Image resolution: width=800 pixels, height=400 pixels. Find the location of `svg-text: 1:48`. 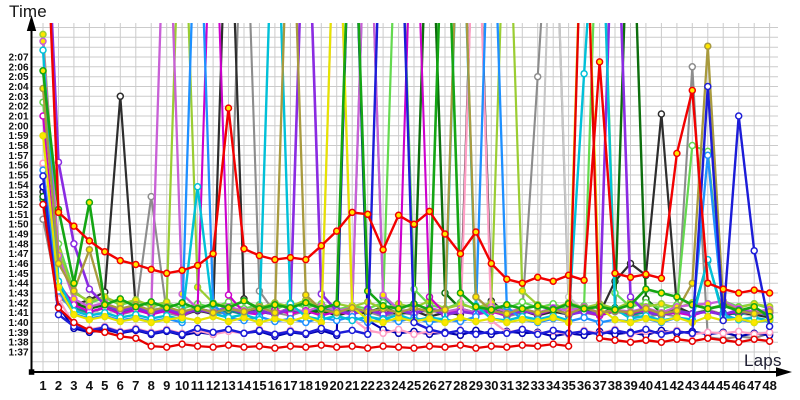

svg-text: 1:48 is located at coordinates (18, 244).